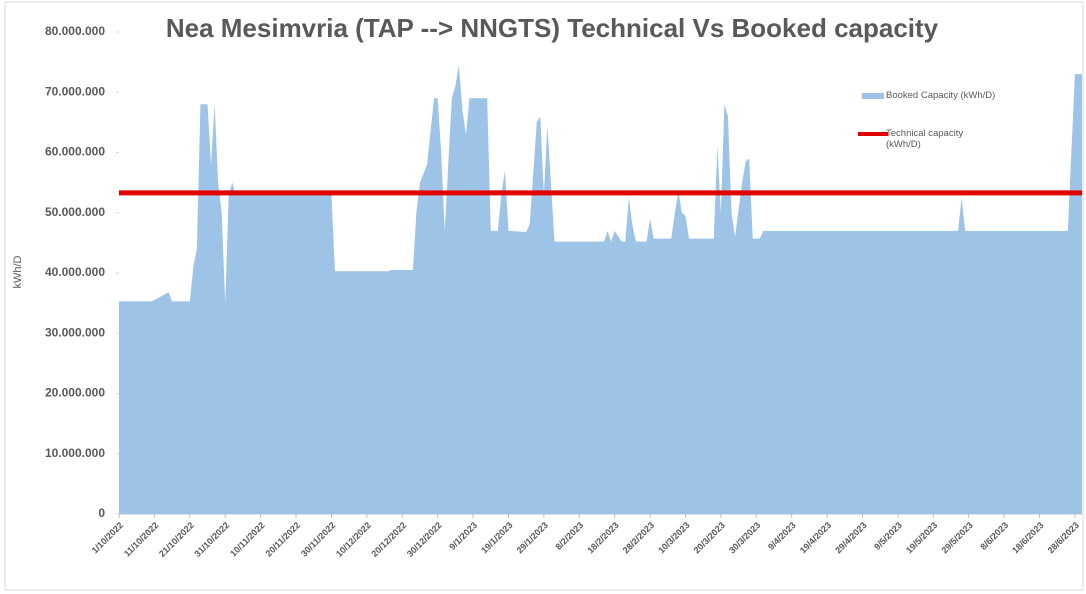  Describe the element at coordinates (353, 539) in the screenshot. I see `x-tick-label: 10/12/2022` at that location.